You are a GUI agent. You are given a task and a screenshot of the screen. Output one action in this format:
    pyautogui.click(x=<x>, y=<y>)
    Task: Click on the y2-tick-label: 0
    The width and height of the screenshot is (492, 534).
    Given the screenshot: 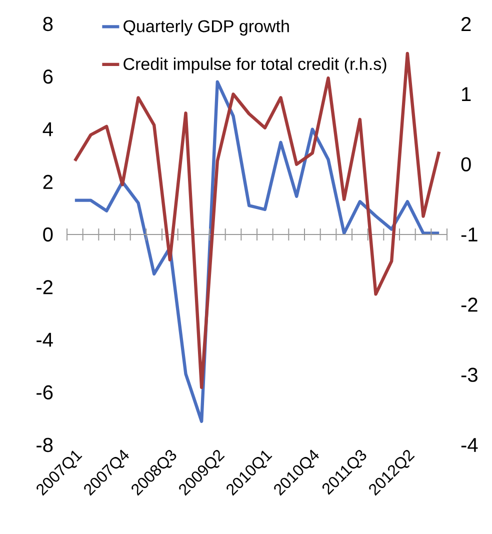 What is the action you would take?
    pyautogui.click(x=466, y=164)
    